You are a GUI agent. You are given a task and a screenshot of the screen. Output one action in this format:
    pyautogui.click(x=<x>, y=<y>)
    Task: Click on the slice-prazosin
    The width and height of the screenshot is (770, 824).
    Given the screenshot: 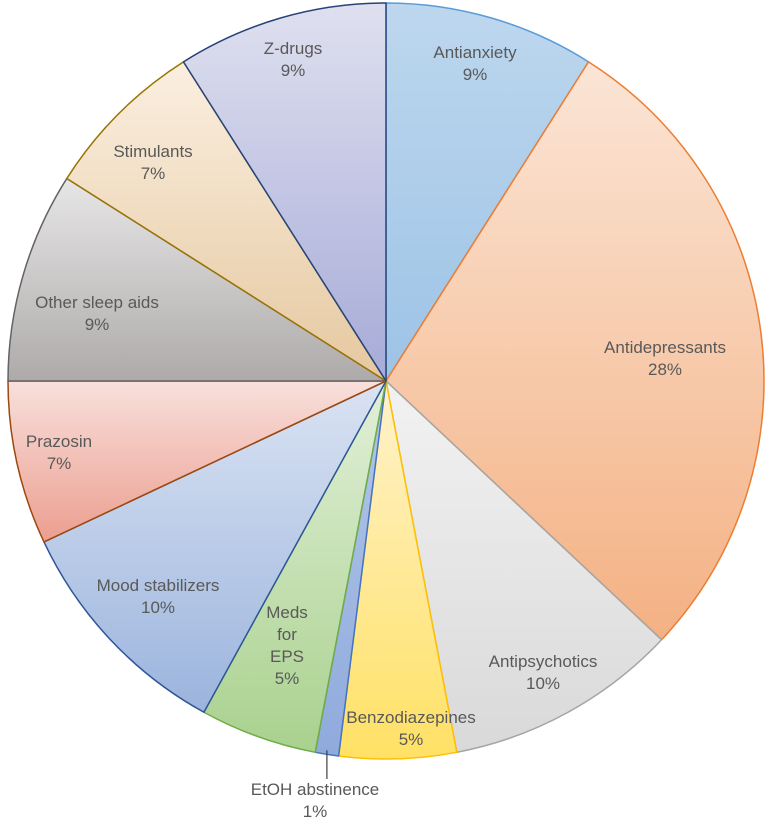 What is the action you would take?
    pyautogui.click(x=197, y=461)
    